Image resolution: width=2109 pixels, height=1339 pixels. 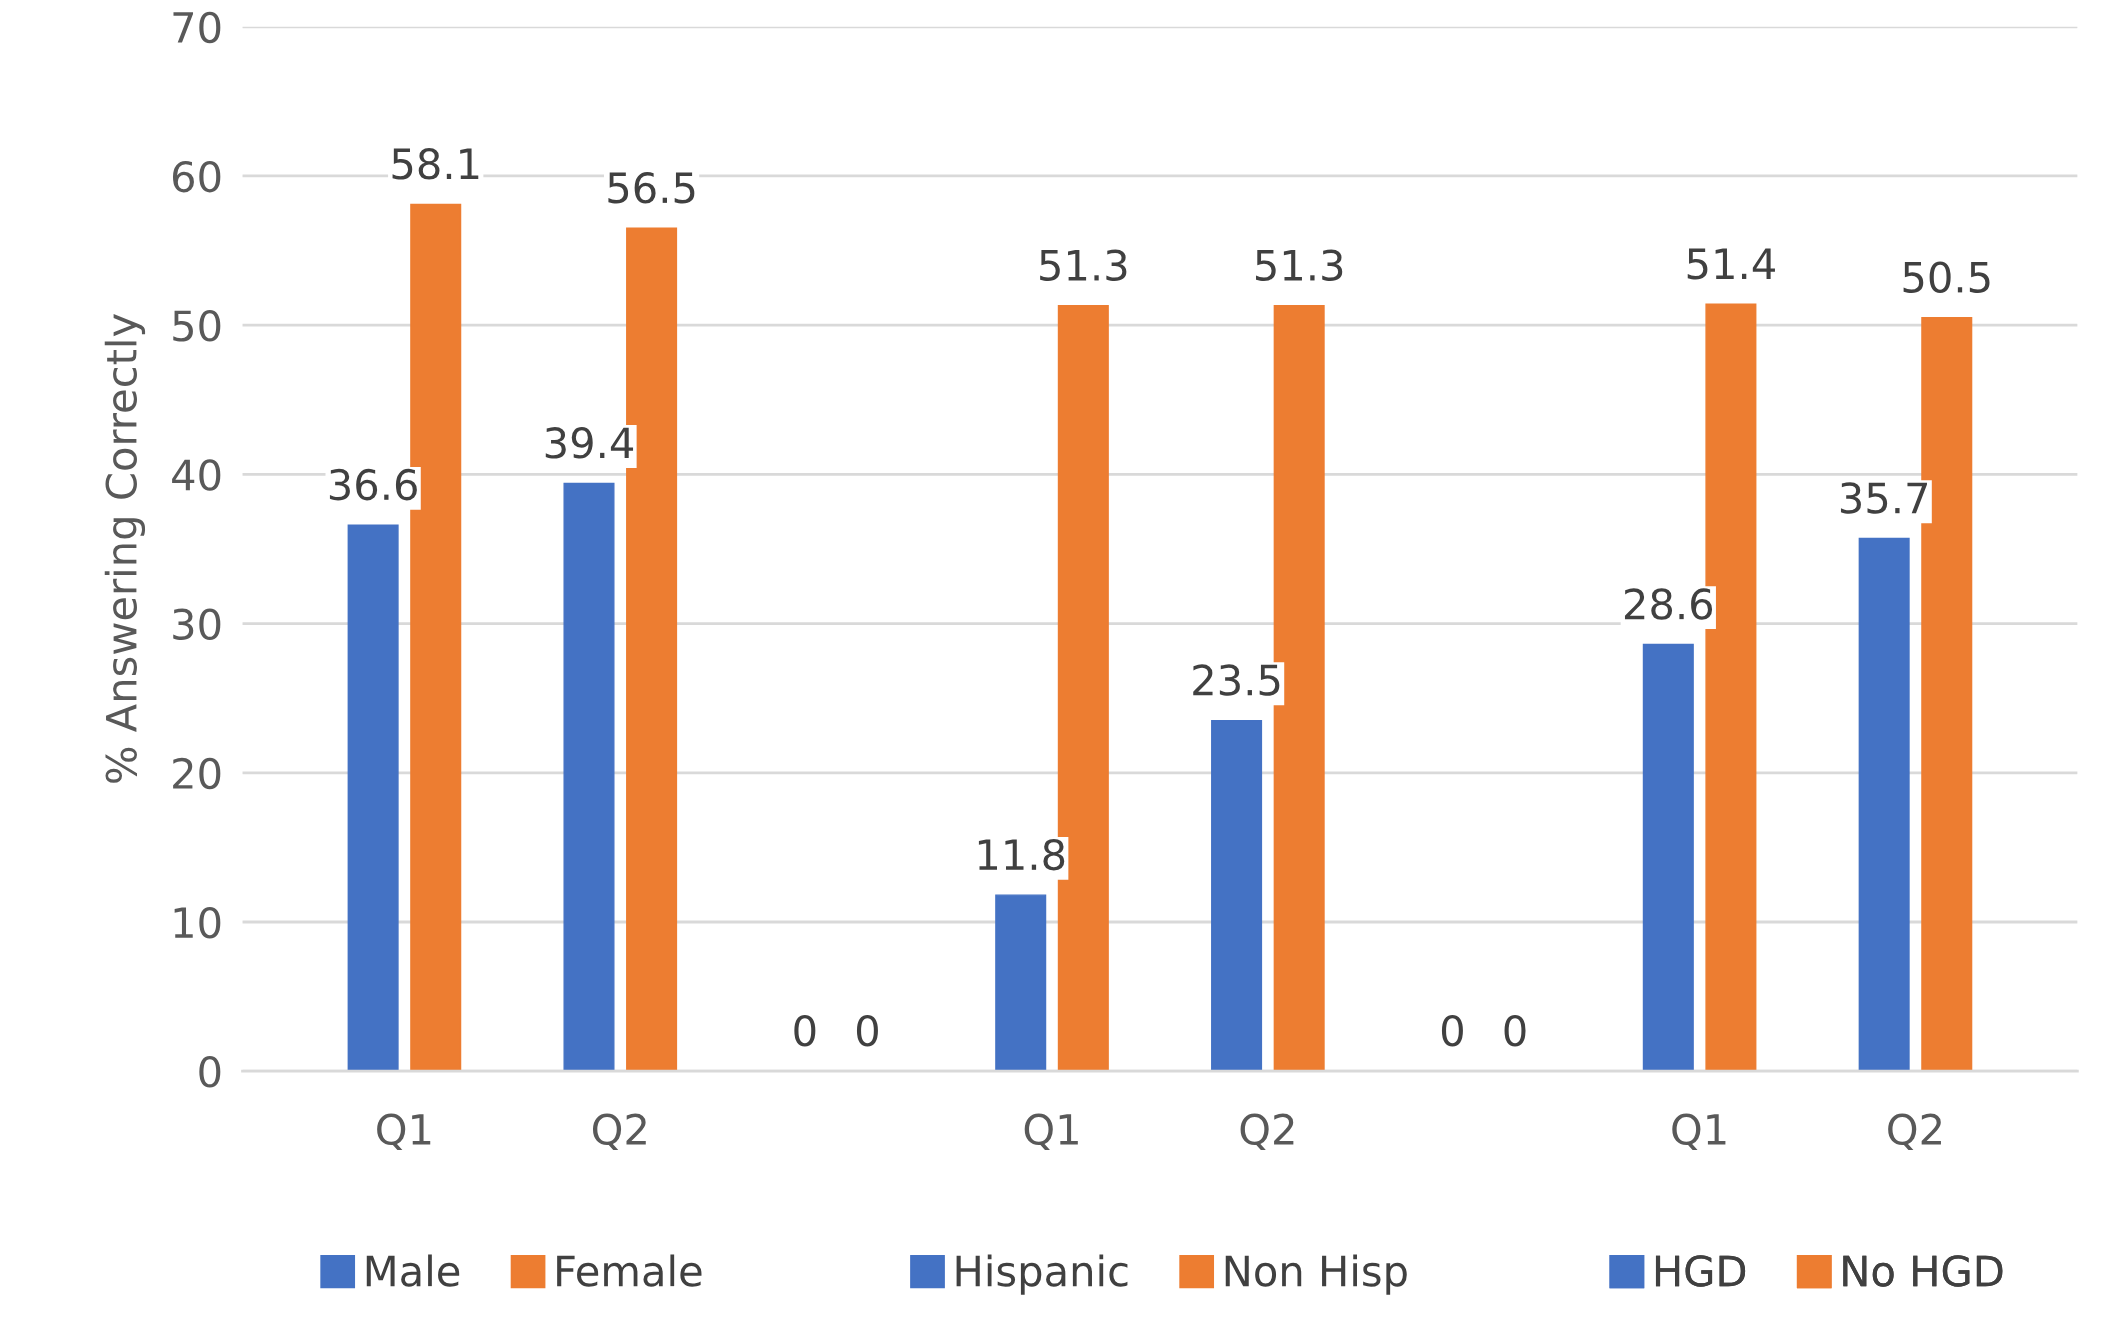 I want to click on legend-label: No HGD, so click(x=1923, y=1271).